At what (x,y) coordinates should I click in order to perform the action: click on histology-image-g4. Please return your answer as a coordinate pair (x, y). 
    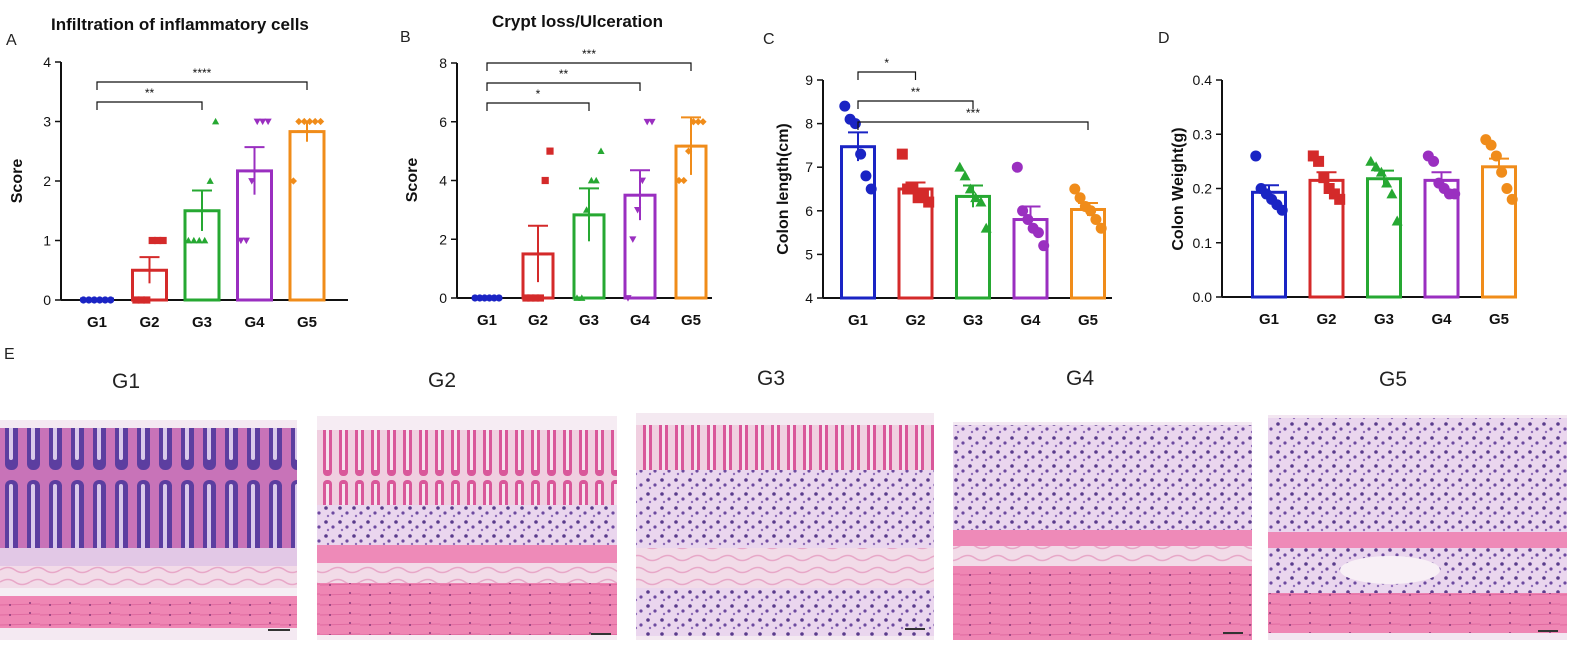
    Looking at the image, I should click on (1102, 531).